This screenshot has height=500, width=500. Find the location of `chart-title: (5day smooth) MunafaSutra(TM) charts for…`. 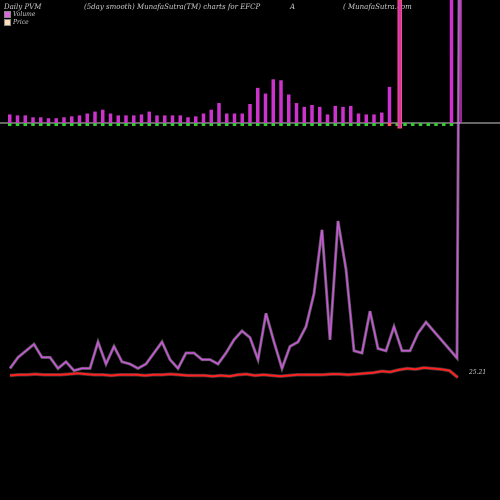

chart-title: (5day smooth) MunafaSutra(TM) charts for… is located at coordinates (172, 7).